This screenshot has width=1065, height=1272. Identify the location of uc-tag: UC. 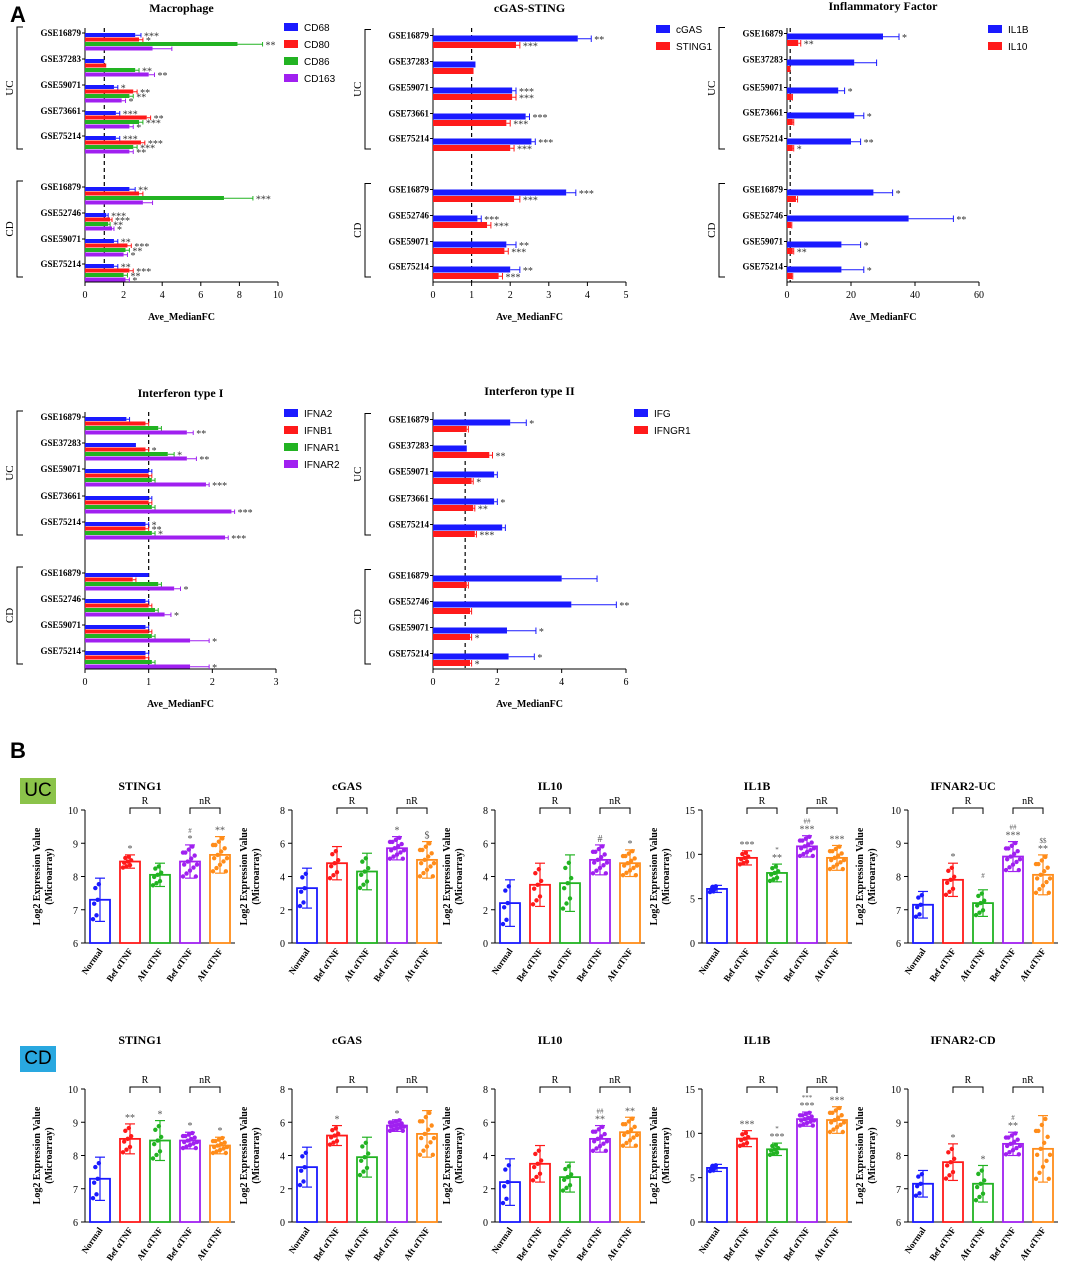
(38, 791).